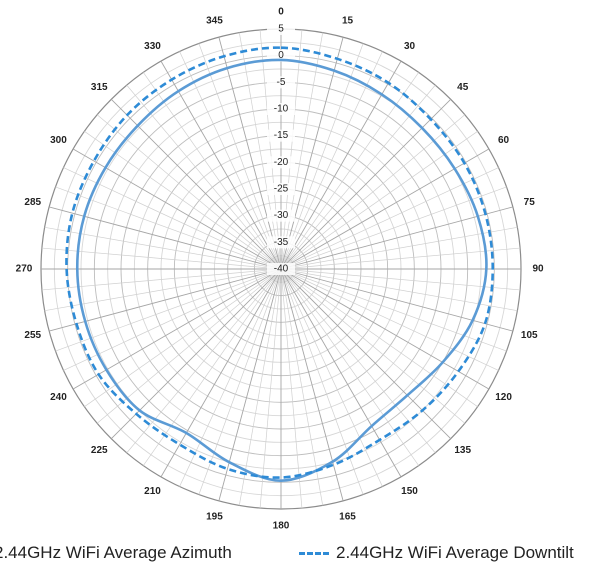 The width and height of the screenshot is (616, 569). What do you see at coordinates (58, 140) in the screenshot?
I see `angle-tick-label: 300` at bounding box center [58, 140].